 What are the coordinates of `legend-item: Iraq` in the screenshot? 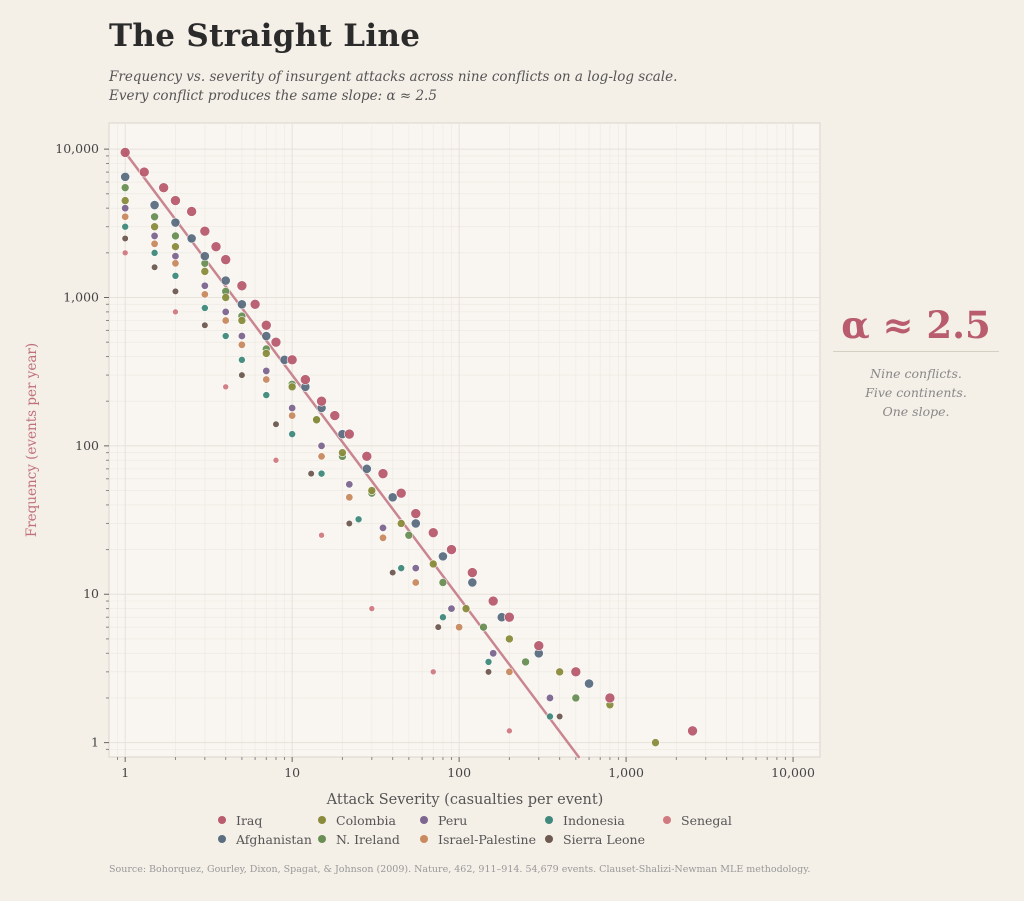 It's located at (268, 820).